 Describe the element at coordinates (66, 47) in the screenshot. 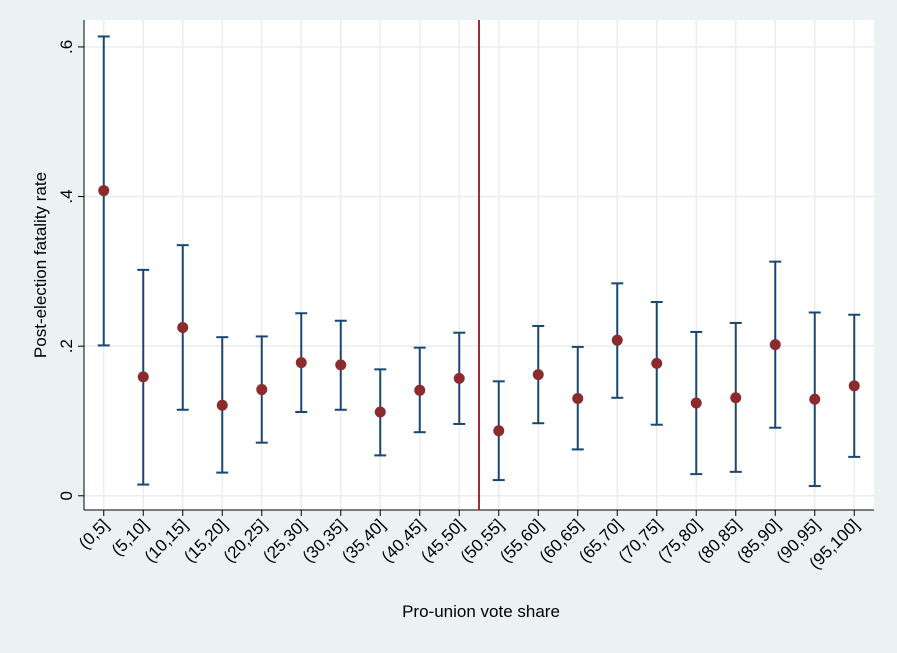

I see `y-tick-label: .6` at that location.